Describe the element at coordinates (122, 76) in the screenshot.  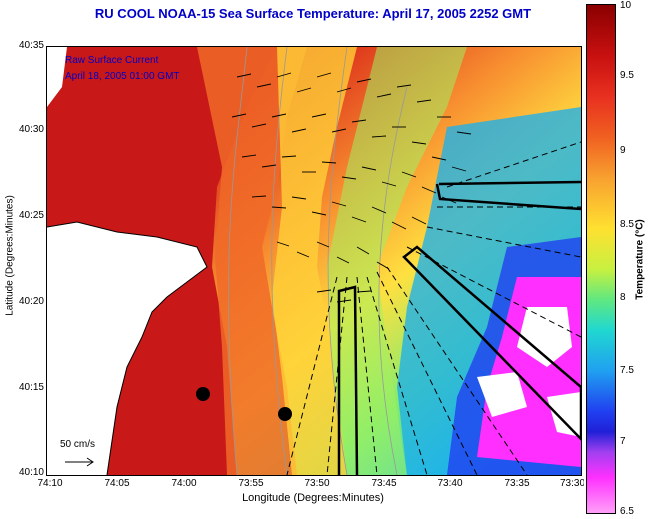
I see `legend-line-2: April 18, 2005 01:00 GMT` at that location.